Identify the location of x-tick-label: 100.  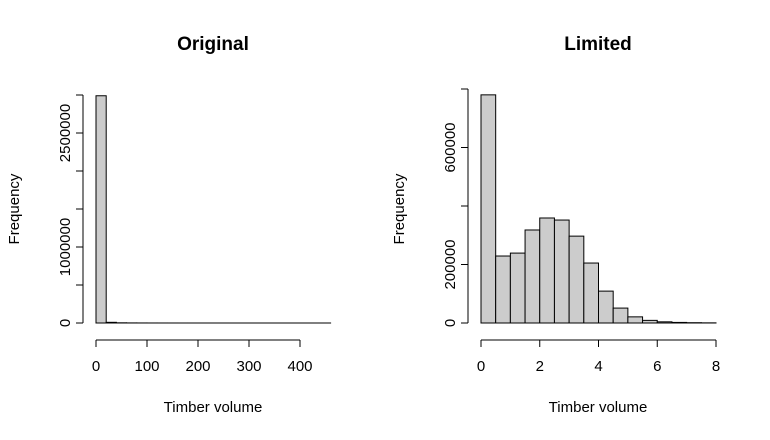
(146, 366).